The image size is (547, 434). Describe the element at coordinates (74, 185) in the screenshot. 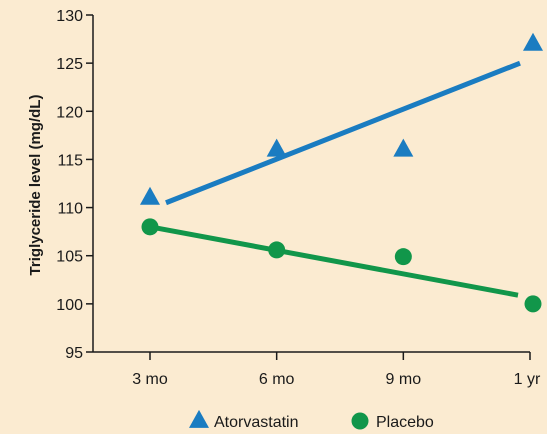

I see `y-ticks: 95 100 105 110 115 120 125 130` at that location.